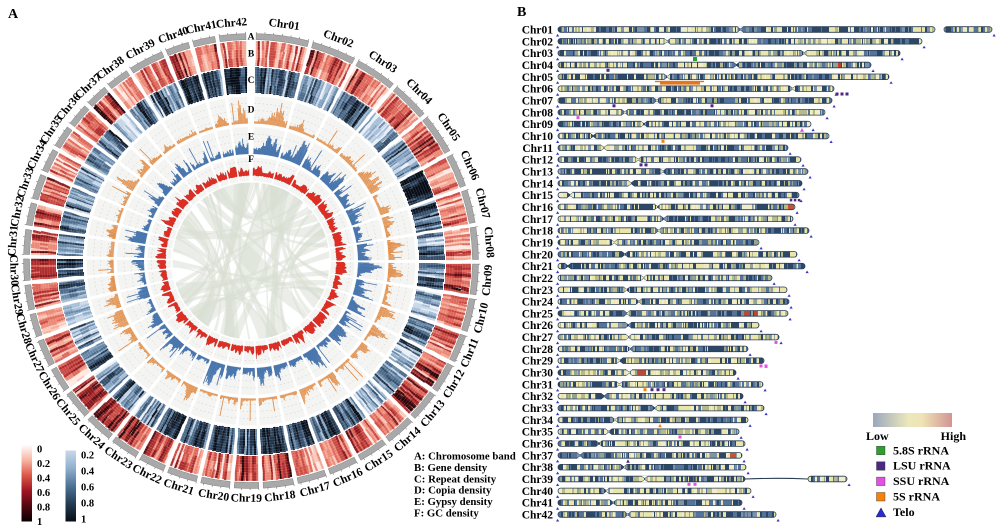 Image resolution: width=1000 pixels, height=529 pixels. Describe the element at coordinates (538, 78) in the screenshot. I see `svg-text: Chr05` at that location.